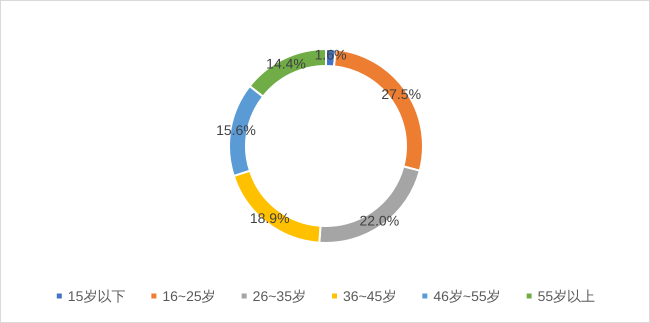 This screenshot has width=650, height=323. Describe the element at coordinates (189, 296) in the screenshot. I see `legend-label: 16~25岁` at that location.